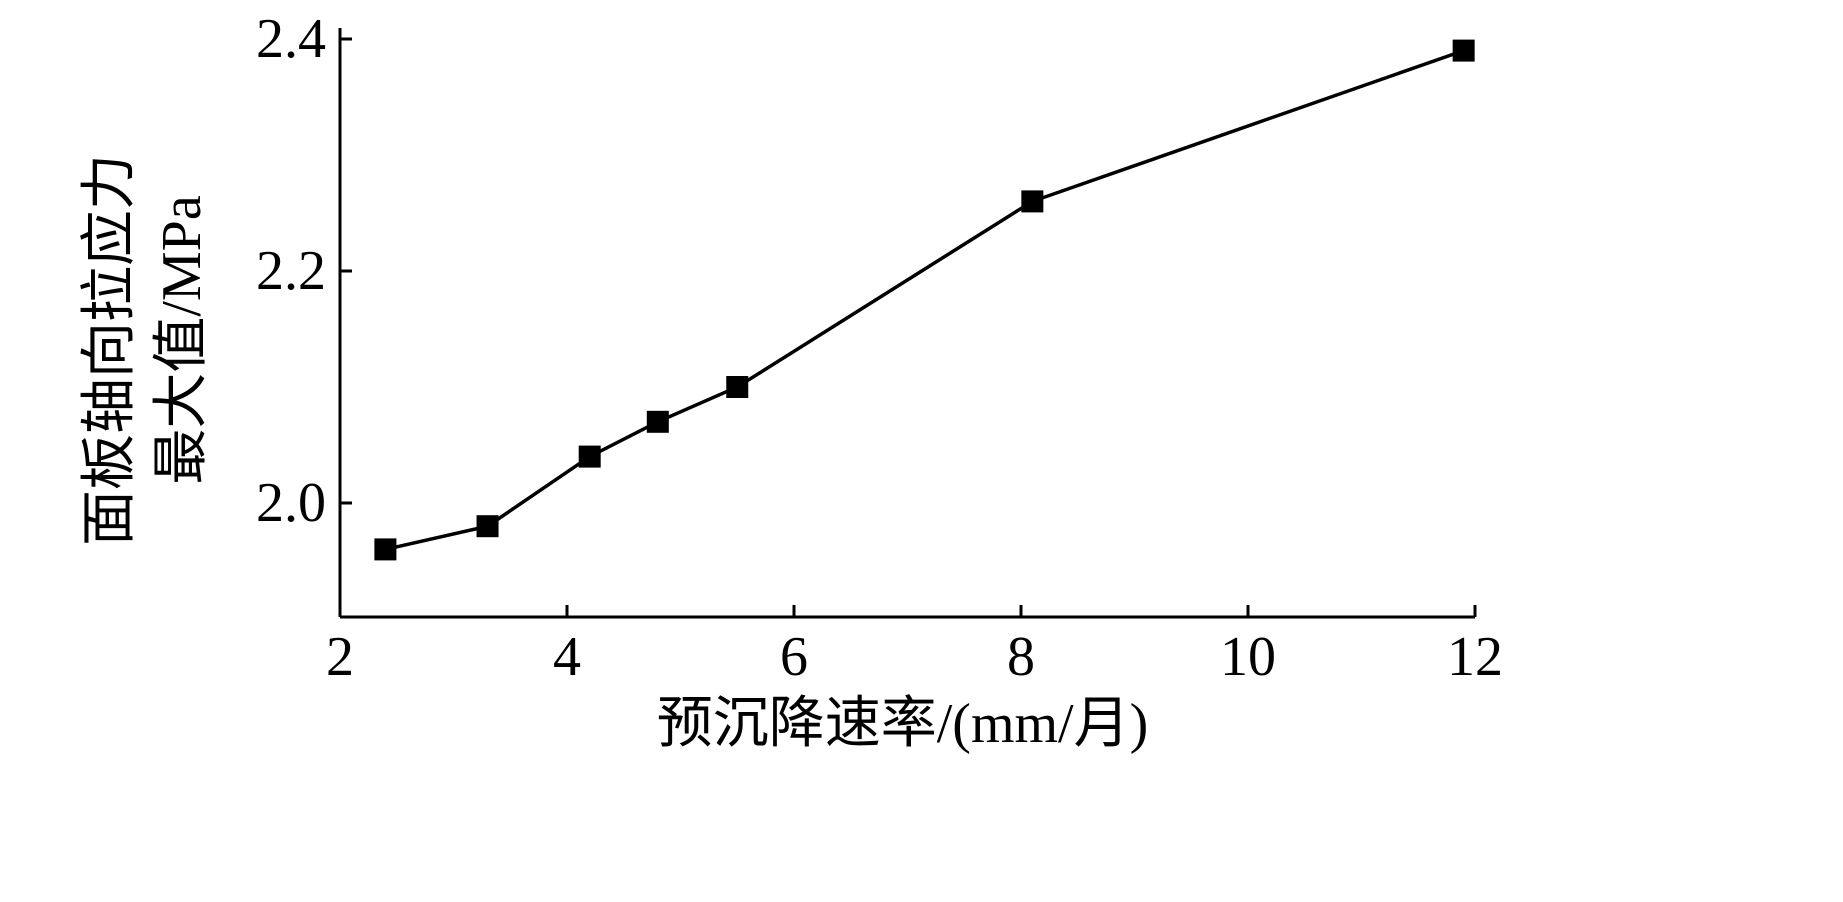 The height and width of the screenshot is (902, 1843). Describe the element at coordinates (291, 271) in the screenshot. I see `y-tick-label: 2.2` at that location.